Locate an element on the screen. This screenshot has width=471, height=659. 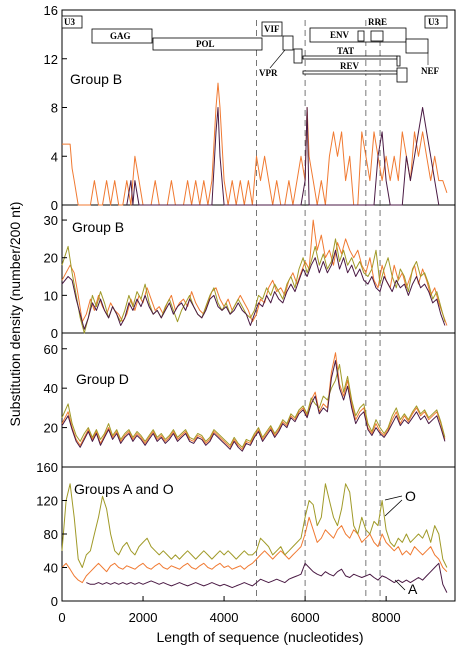
gene-rev-label: REV is located at coordinates (350, 66).